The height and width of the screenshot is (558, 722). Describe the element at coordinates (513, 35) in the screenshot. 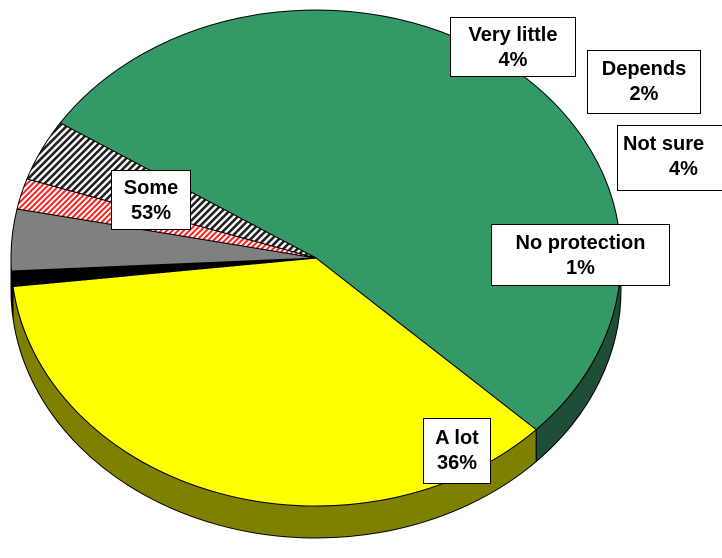

I see `slice-label-very-little-name: Very little` at that location.